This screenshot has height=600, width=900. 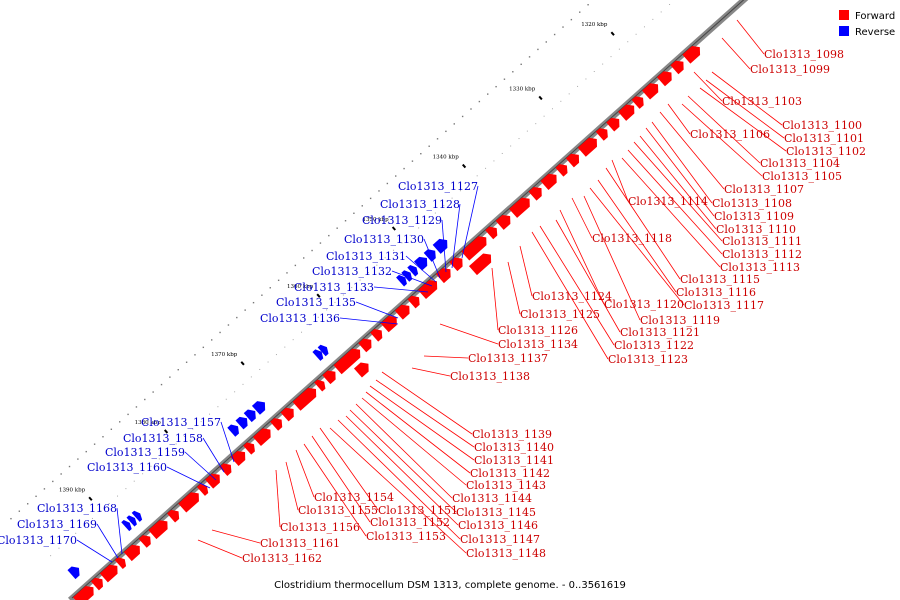 I want to click on gene-label: Clo1313_1136, so click(x=300, y=318).